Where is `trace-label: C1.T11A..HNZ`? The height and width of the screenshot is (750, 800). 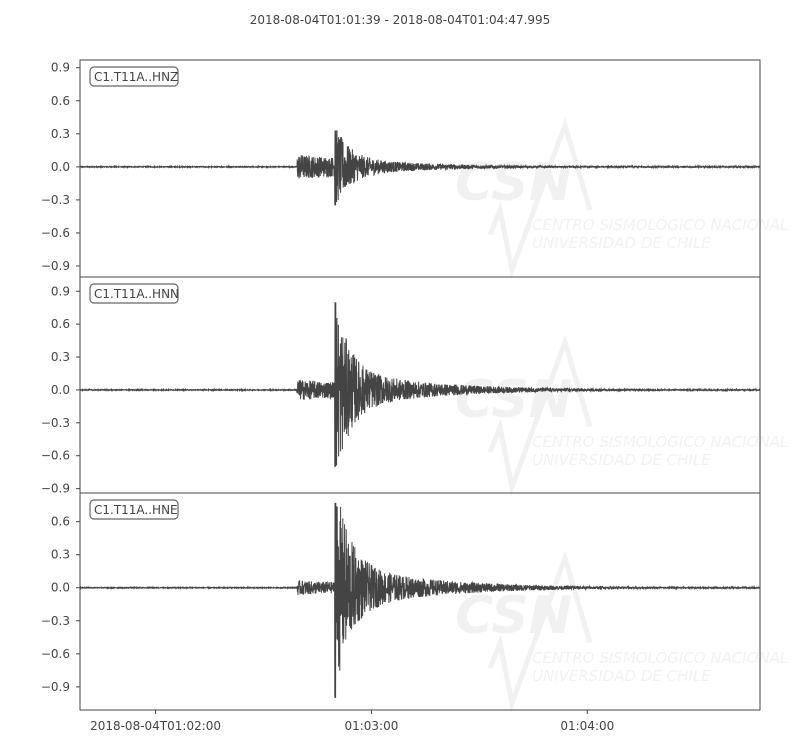
trace-label: C1.T11A..HNZ is located at coordinates (136, 77).